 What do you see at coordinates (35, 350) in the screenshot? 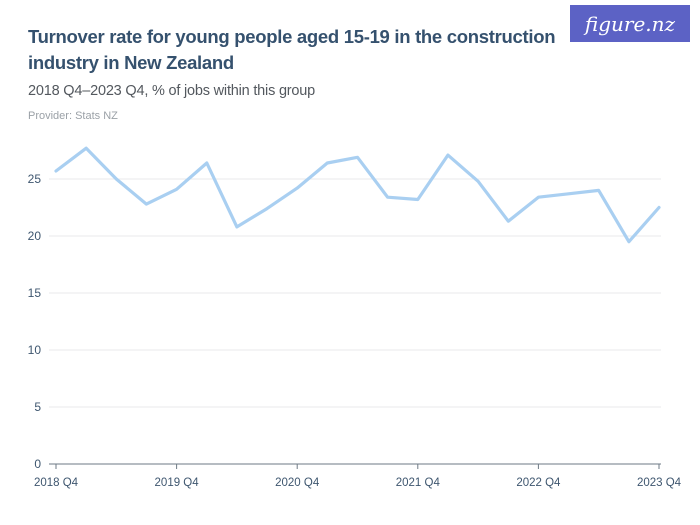
I see `y-axis-tick-label: 10` at bounding box center [35, 350].